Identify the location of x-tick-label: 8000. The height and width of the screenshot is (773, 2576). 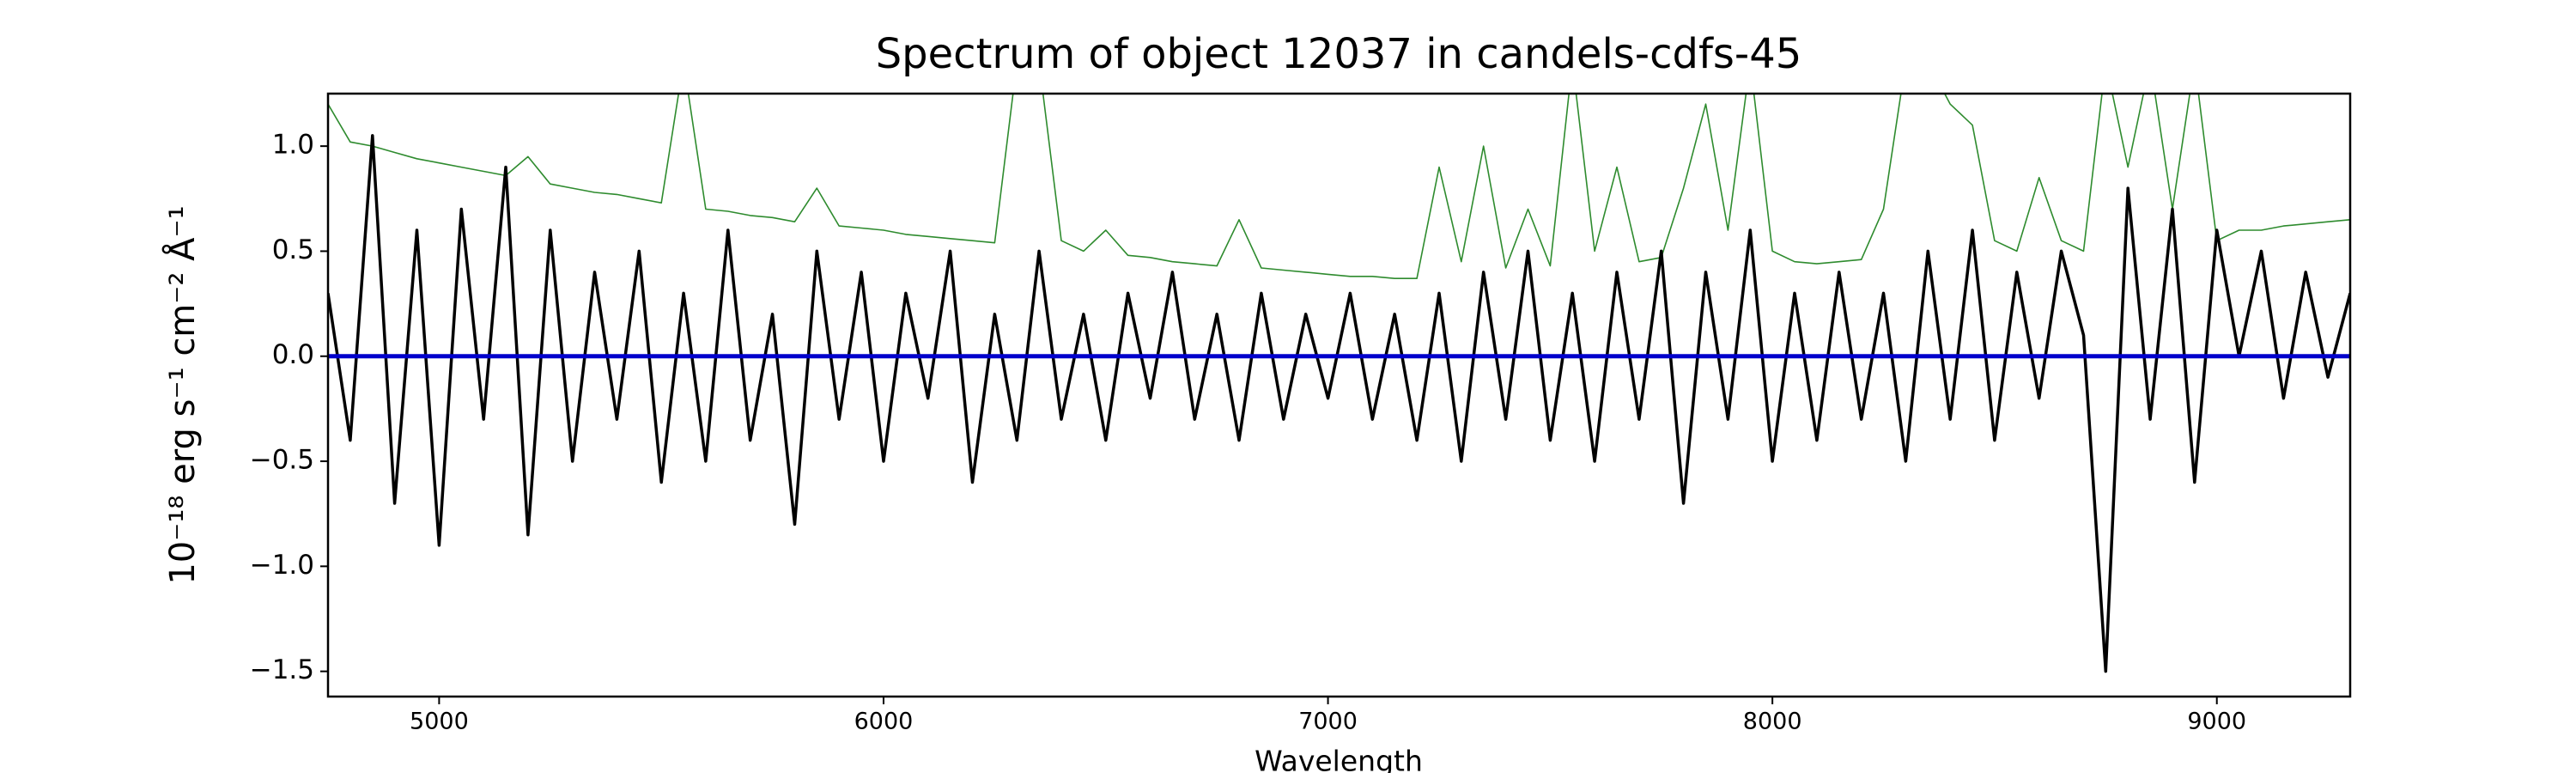
(1772, 722).